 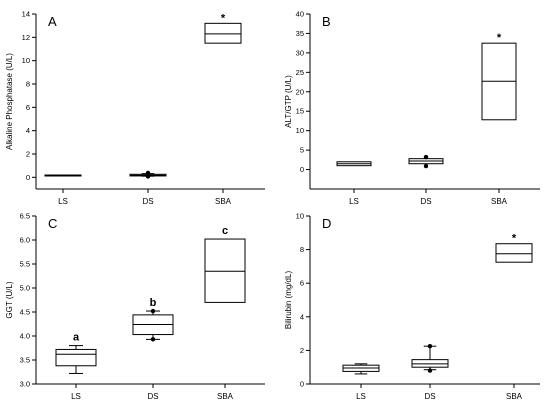 I want to click on y-tick-label: 3.0, so click(x=25, y=384).